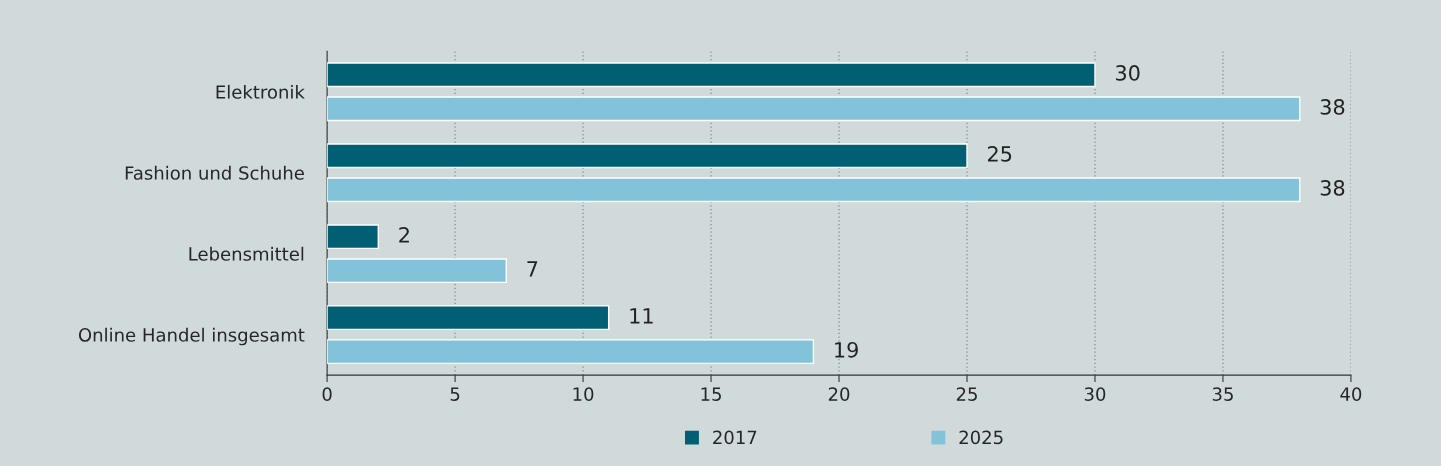 This screenshot has height=466, width=1441. I want to click on x-tick-label: 30, so click(1095, 394).